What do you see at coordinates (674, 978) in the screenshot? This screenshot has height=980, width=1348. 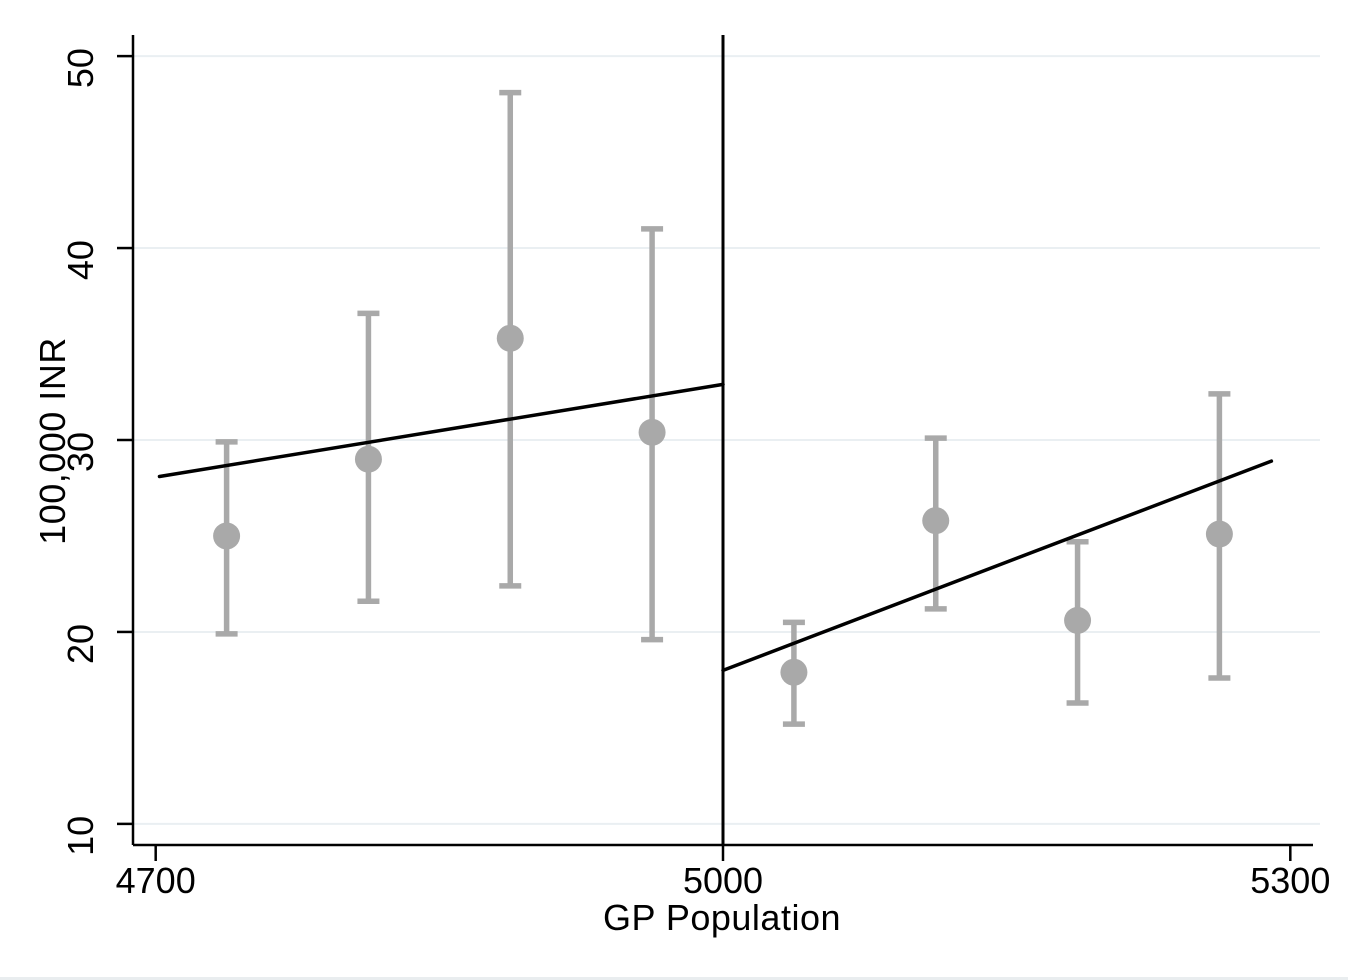 I see `bottom-edge-strip` at bounding box center [674, 978].